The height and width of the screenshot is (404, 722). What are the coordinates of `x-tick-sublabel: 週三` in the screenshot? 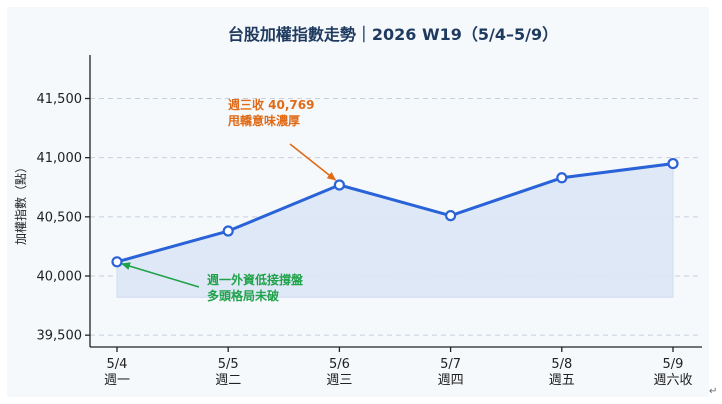 It's located at (339, 380).